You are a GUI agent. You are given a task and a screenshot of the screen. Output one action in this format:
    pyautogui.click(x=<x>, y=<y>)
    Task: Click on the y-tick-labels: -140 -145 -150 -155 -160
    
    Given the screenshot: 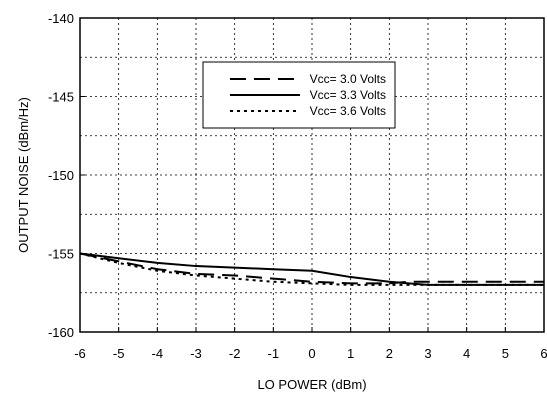 What is the action you would take?
    pyautogui.click(x=66, y=175)
    